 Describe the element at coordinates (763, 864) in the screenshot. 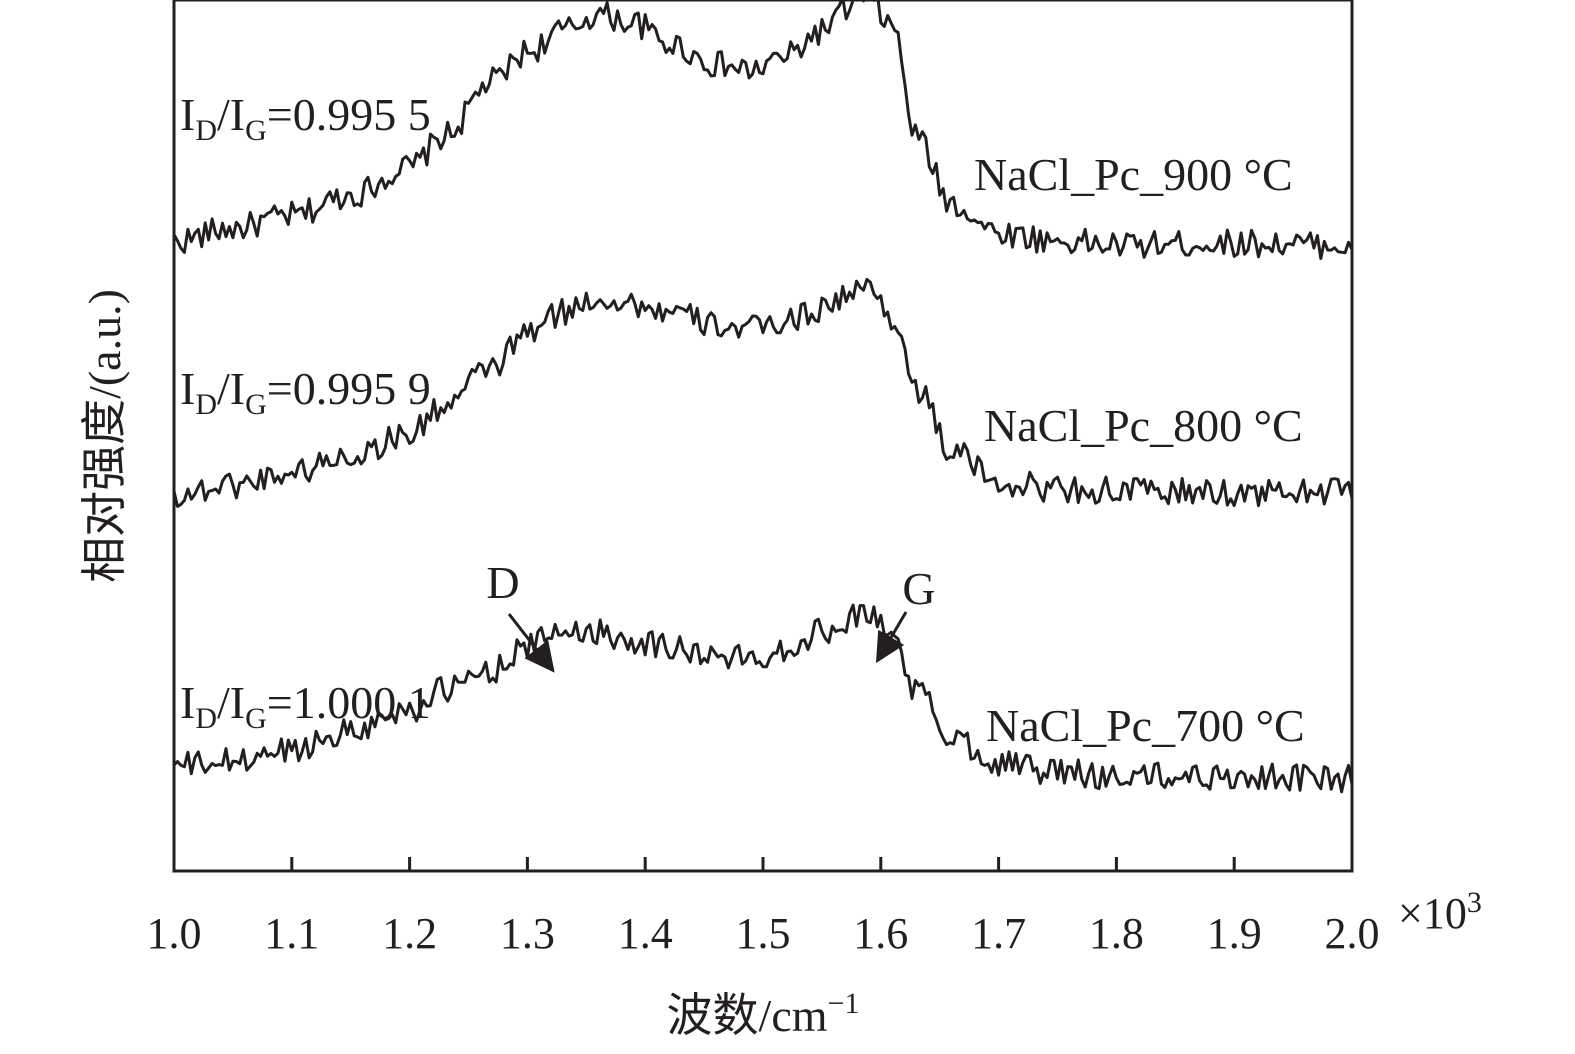

I see `x-axis-ticks` at that location.